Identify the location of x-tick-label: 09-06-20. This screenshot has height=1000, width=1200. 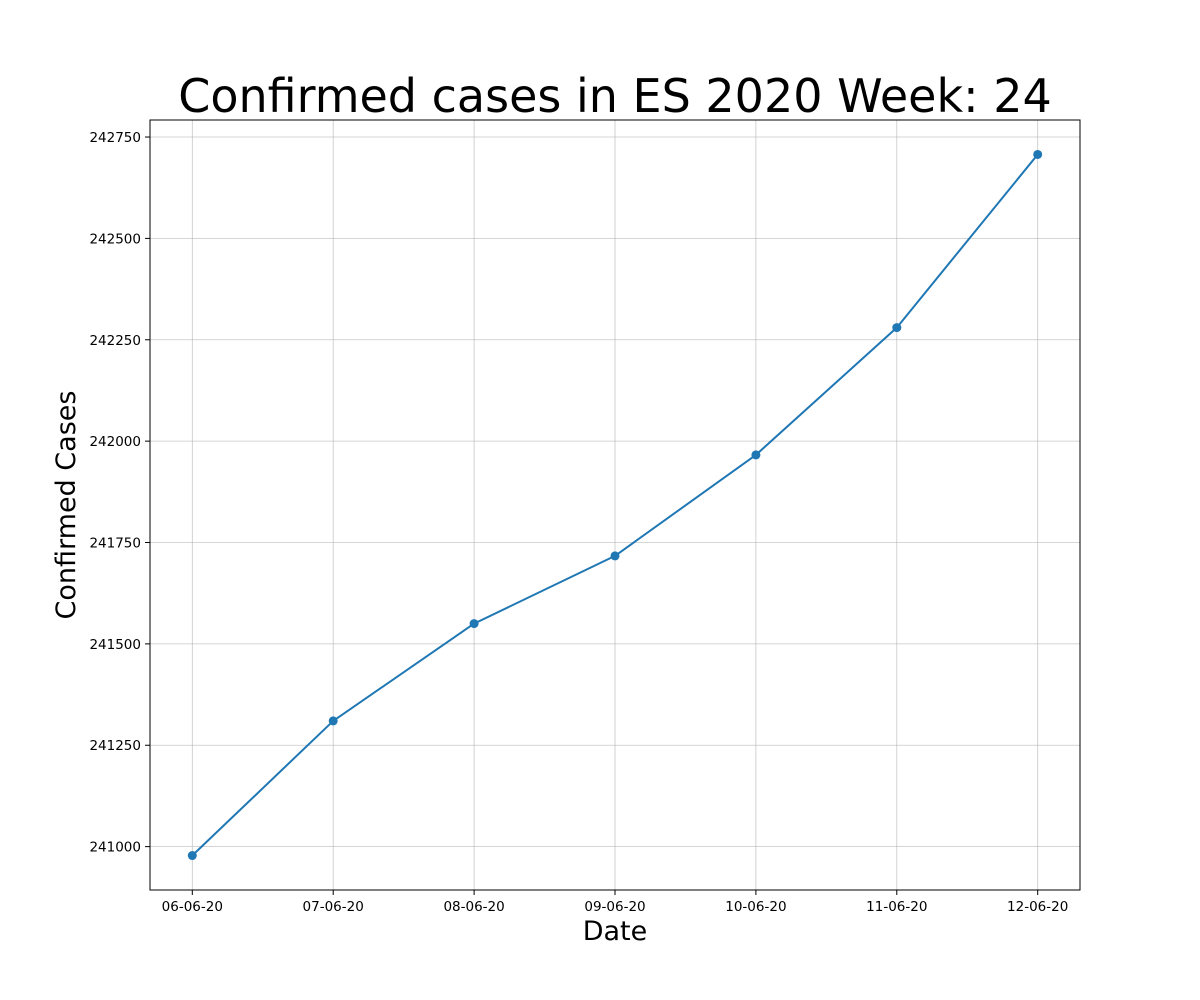
(614, 907).